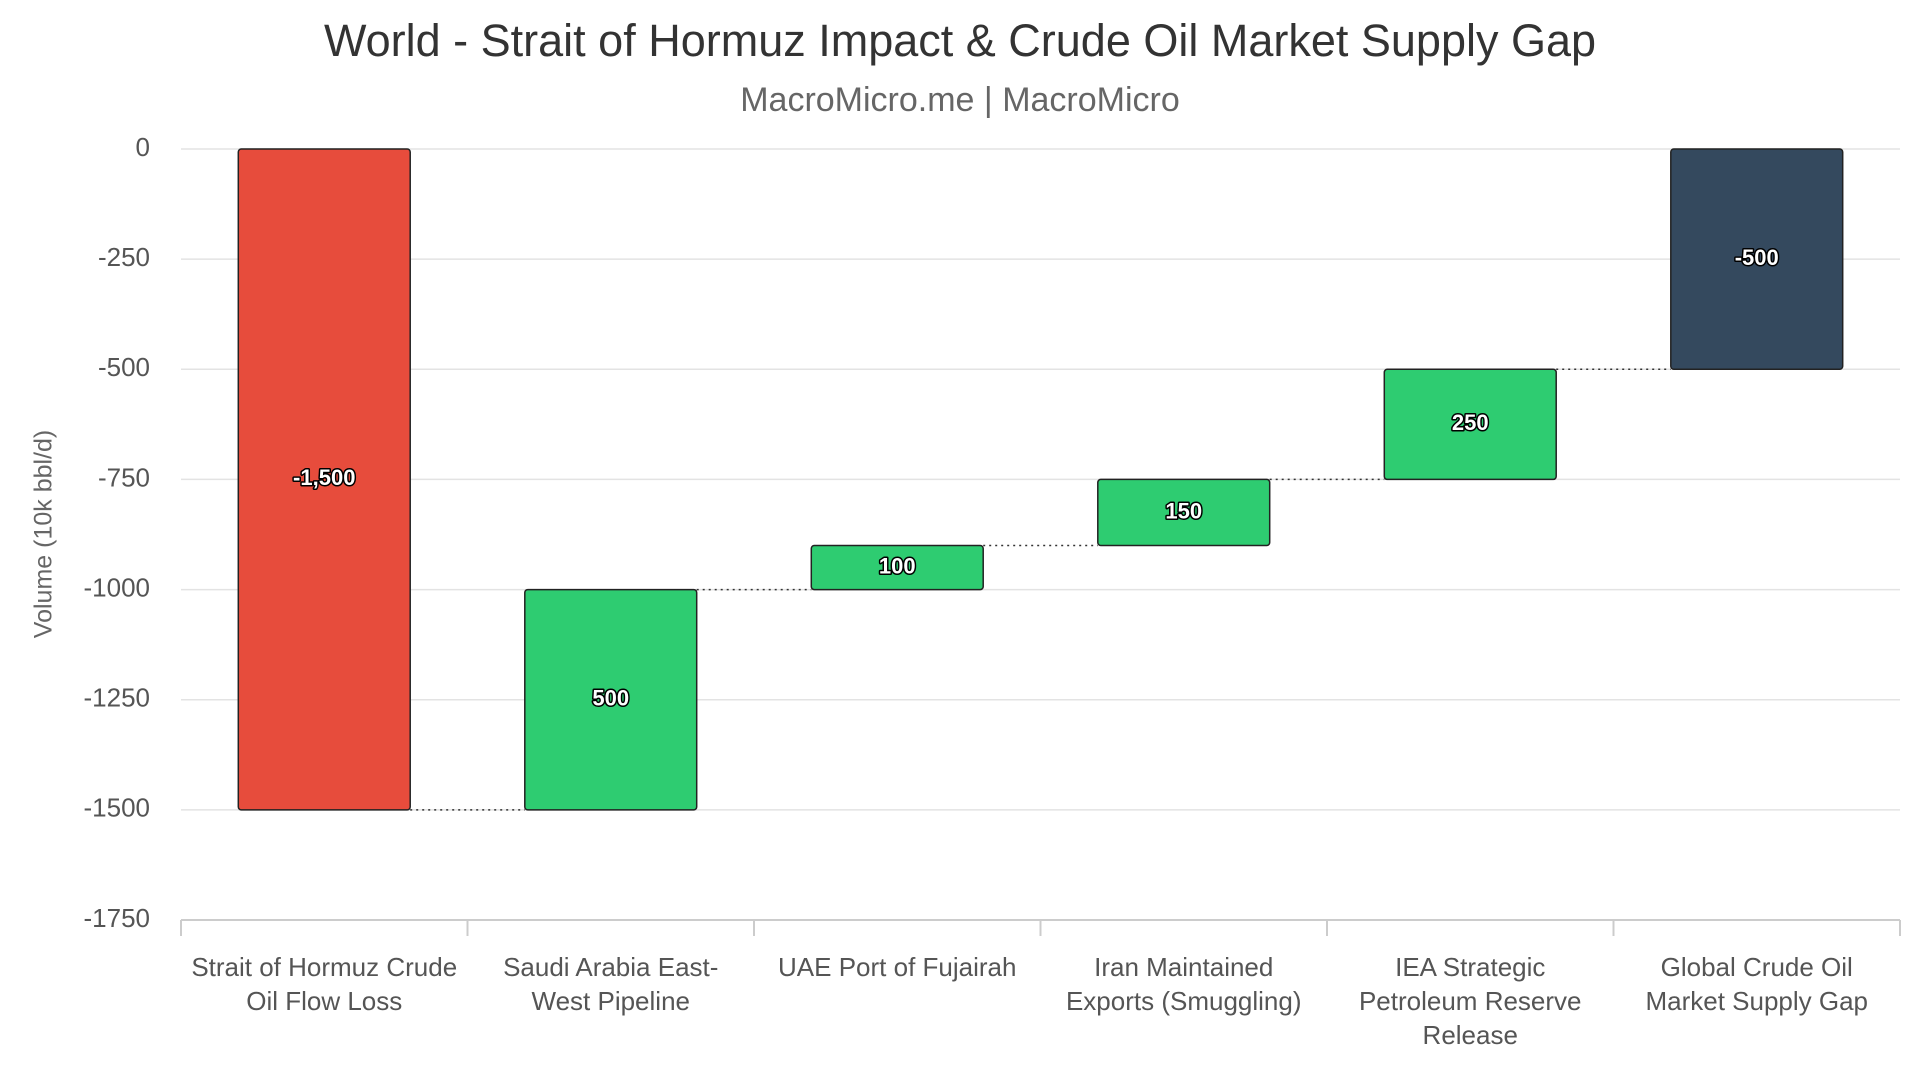  I want to click on data-label: -1,500, so click(324, 477).